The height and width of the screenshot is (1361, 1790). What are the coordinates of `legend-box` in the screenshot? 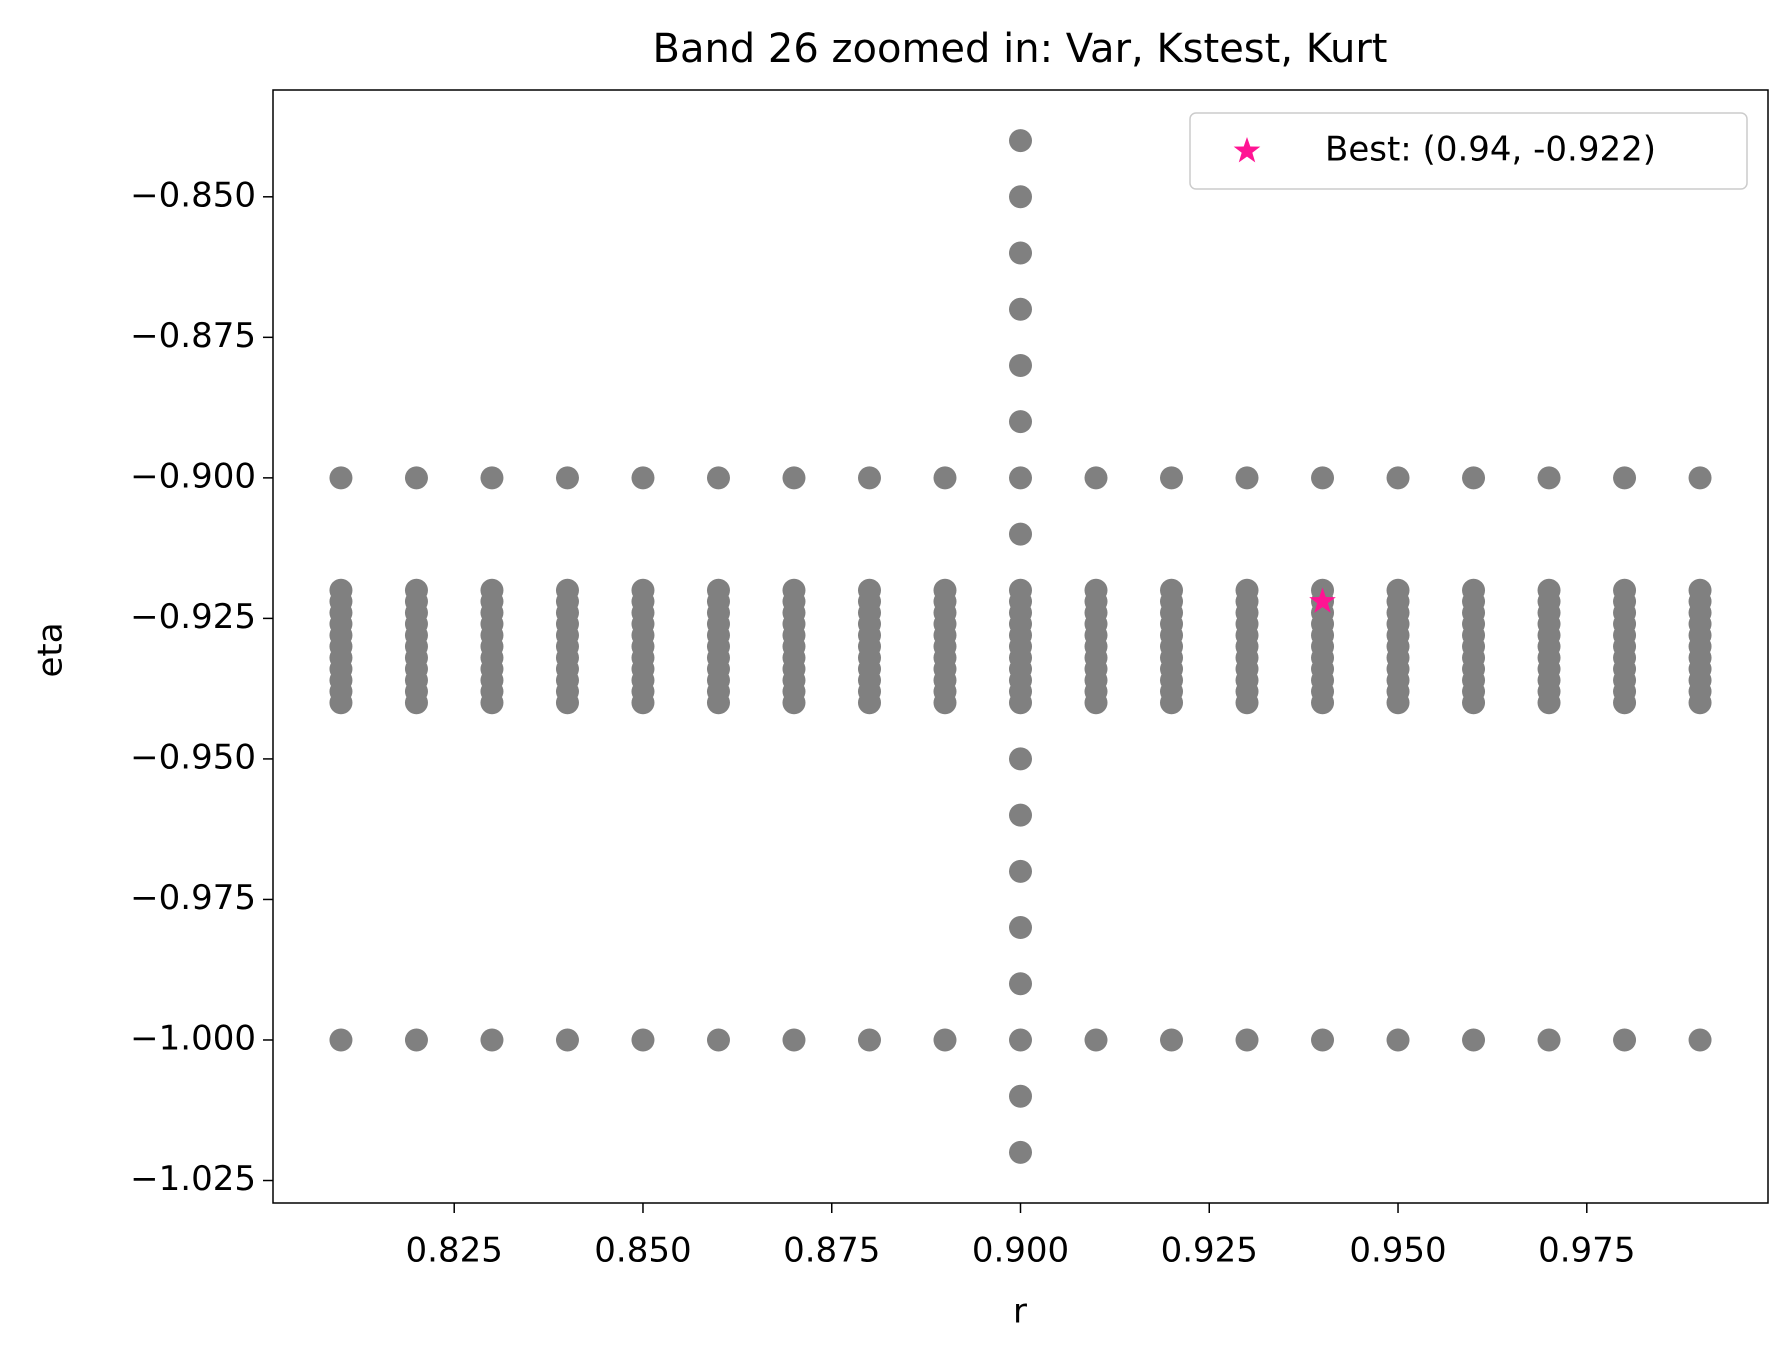 It's located at (1468, 151).